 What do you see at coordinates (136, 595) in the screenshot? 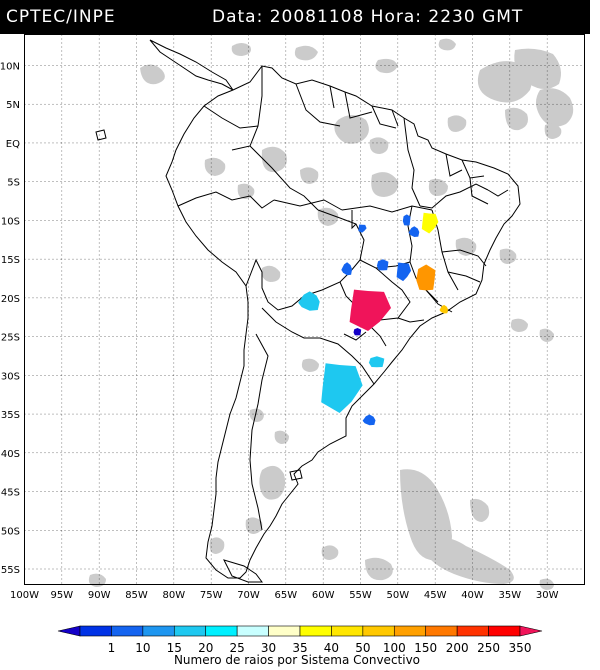
I see `longitude-label: 85W` at bounding box center [136, 595].